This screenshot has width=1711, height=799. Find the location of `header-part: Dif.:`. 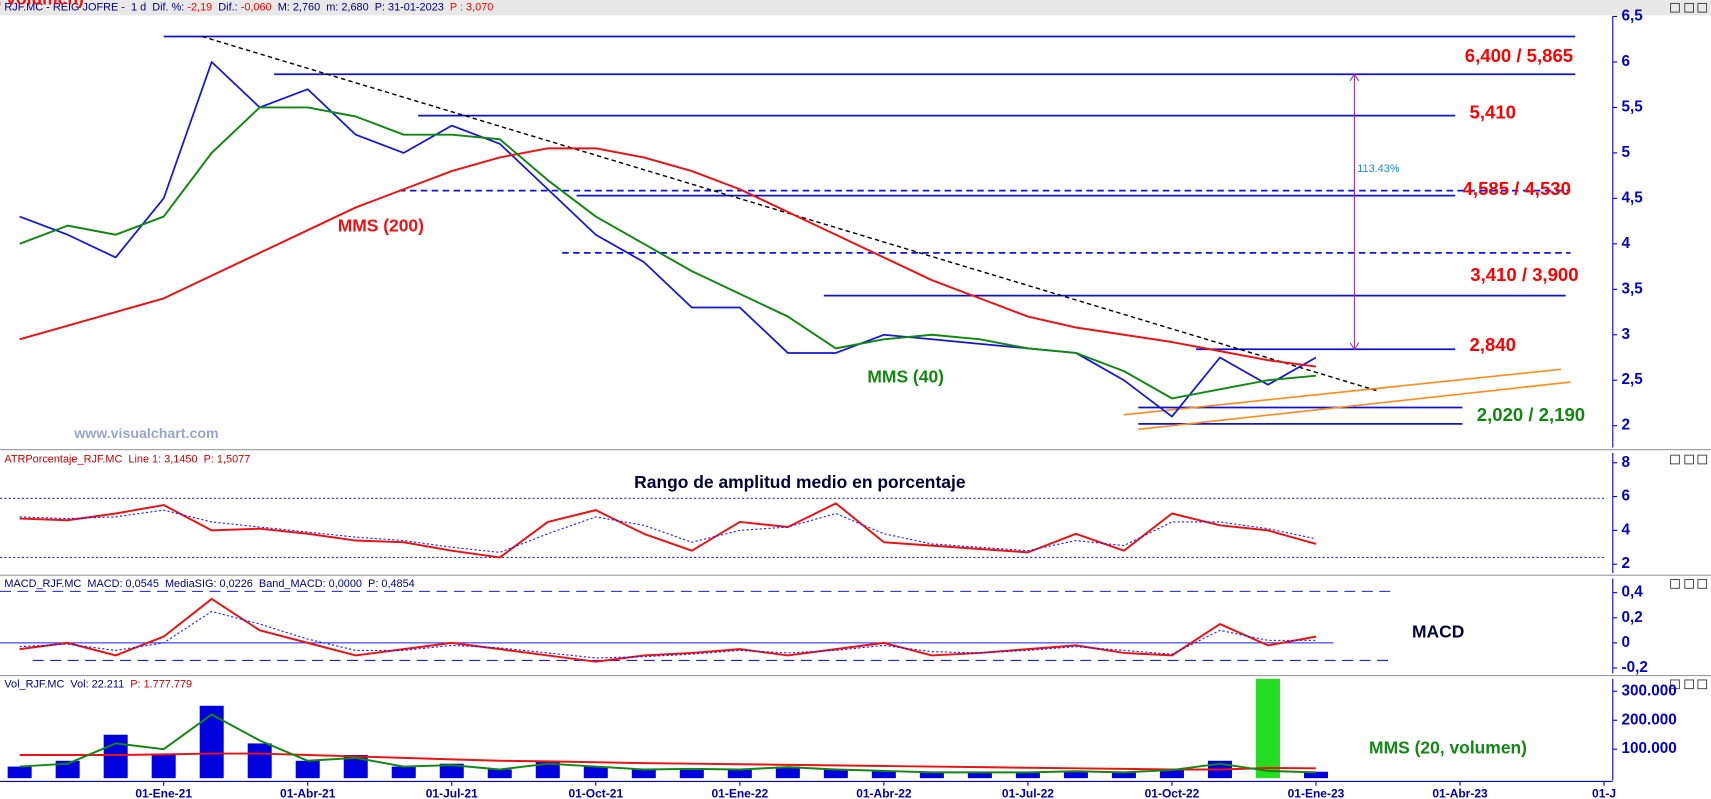

header-part: Dif.: is located at coordinates (226, 8).